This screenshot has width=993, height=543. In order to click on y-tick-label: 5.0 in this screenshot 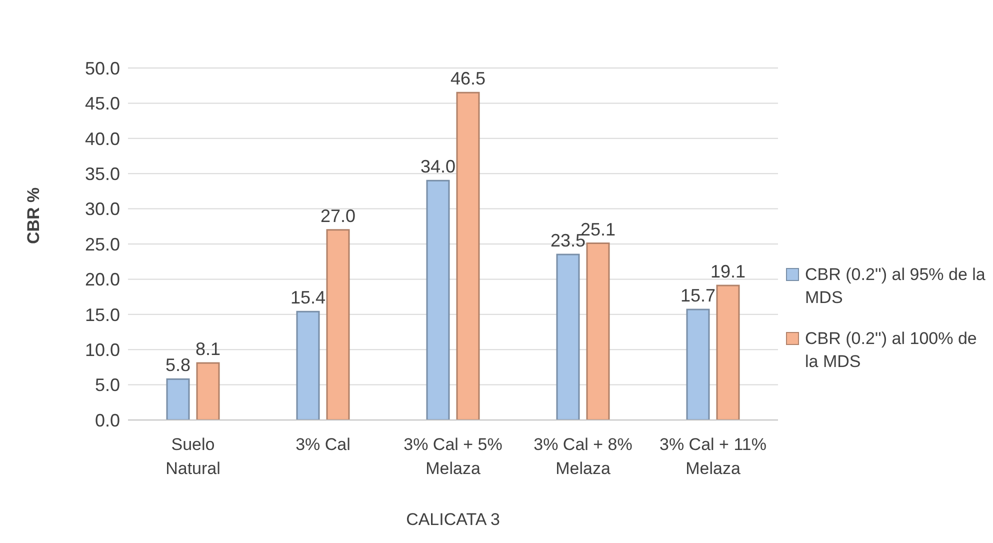, I will do `click(107, 385)`.